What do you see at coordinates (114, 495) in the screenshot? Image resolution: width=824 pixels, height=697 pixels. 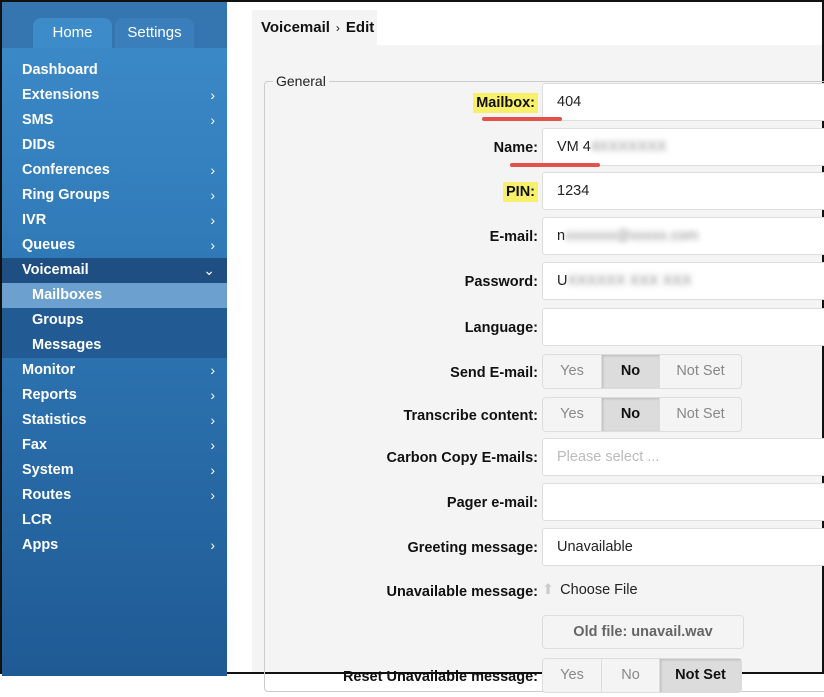 I see `sidebar-item-routes: Routes ›` at bounding box center [114, 495].